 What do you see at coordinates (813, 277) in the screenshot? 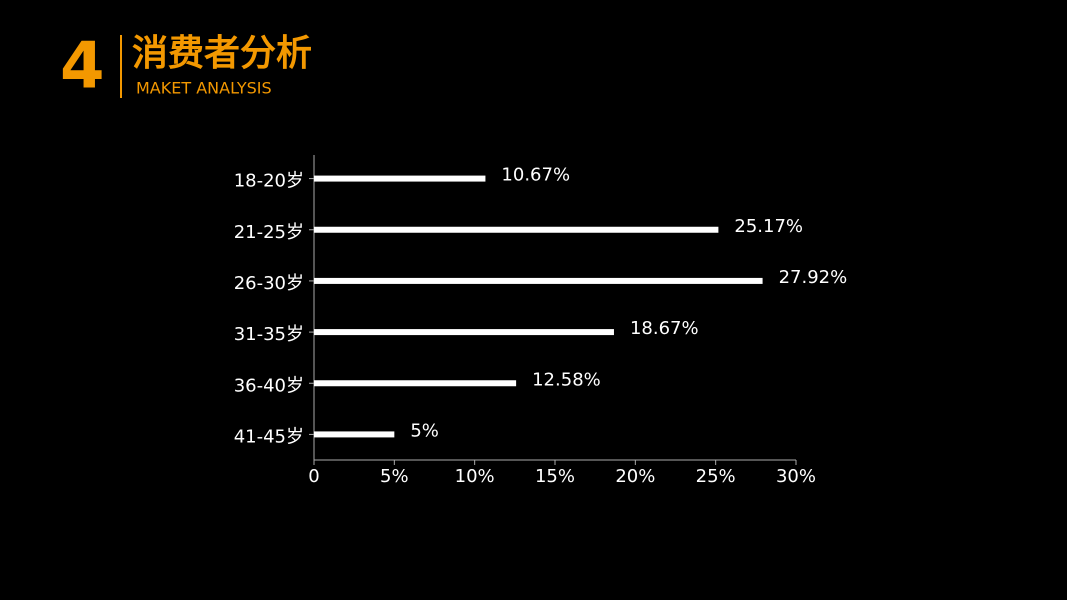
I see `value-label: 27.92%` at bounding box center [813, 277].